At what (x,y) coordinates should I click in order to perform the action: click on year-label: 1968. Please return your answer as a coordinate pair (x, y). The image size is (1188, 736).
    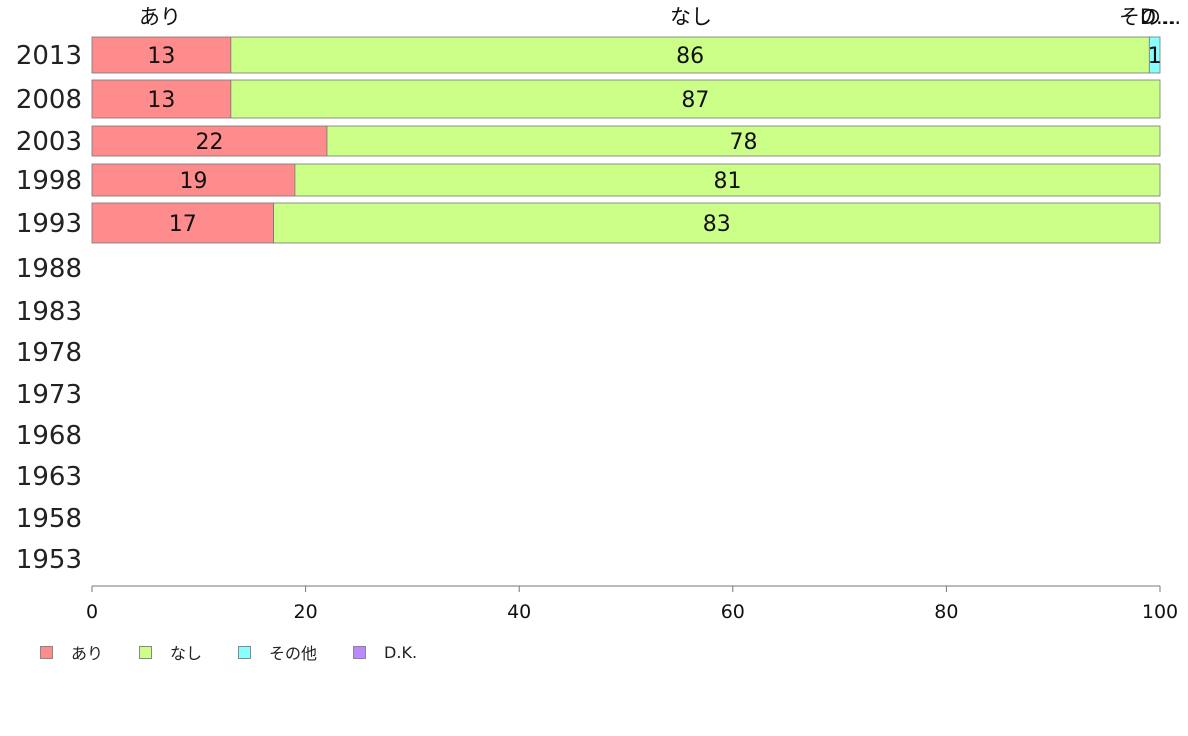
    Looking at the image, I should click on (49, 436).